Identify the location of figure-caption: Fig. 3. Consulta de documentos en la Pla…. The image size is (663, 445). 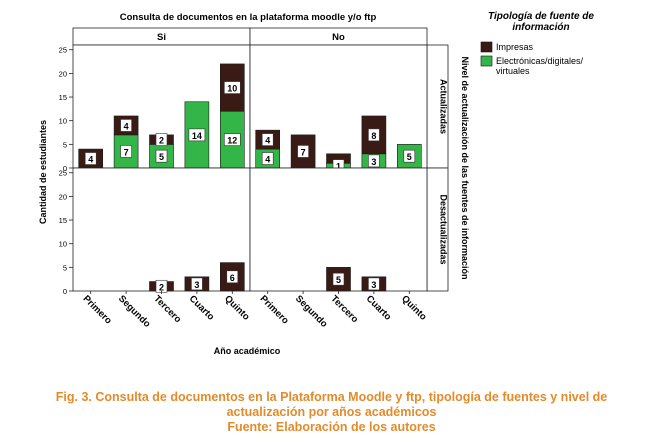
(331, 412).